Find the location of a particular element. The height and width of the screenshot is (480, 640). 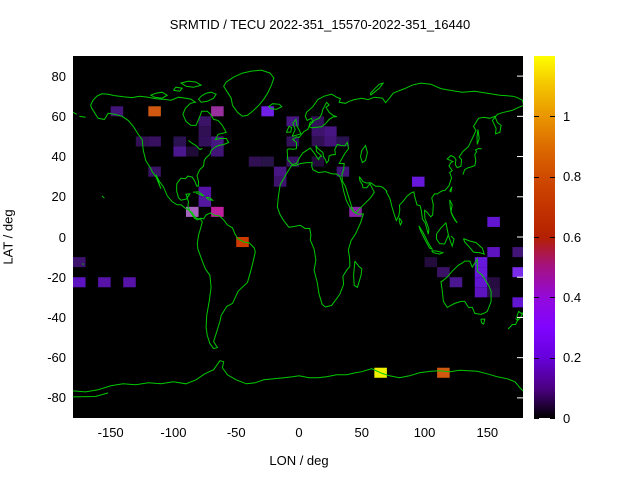

y-tick-label: 20 is located at coordinates (58, 197).